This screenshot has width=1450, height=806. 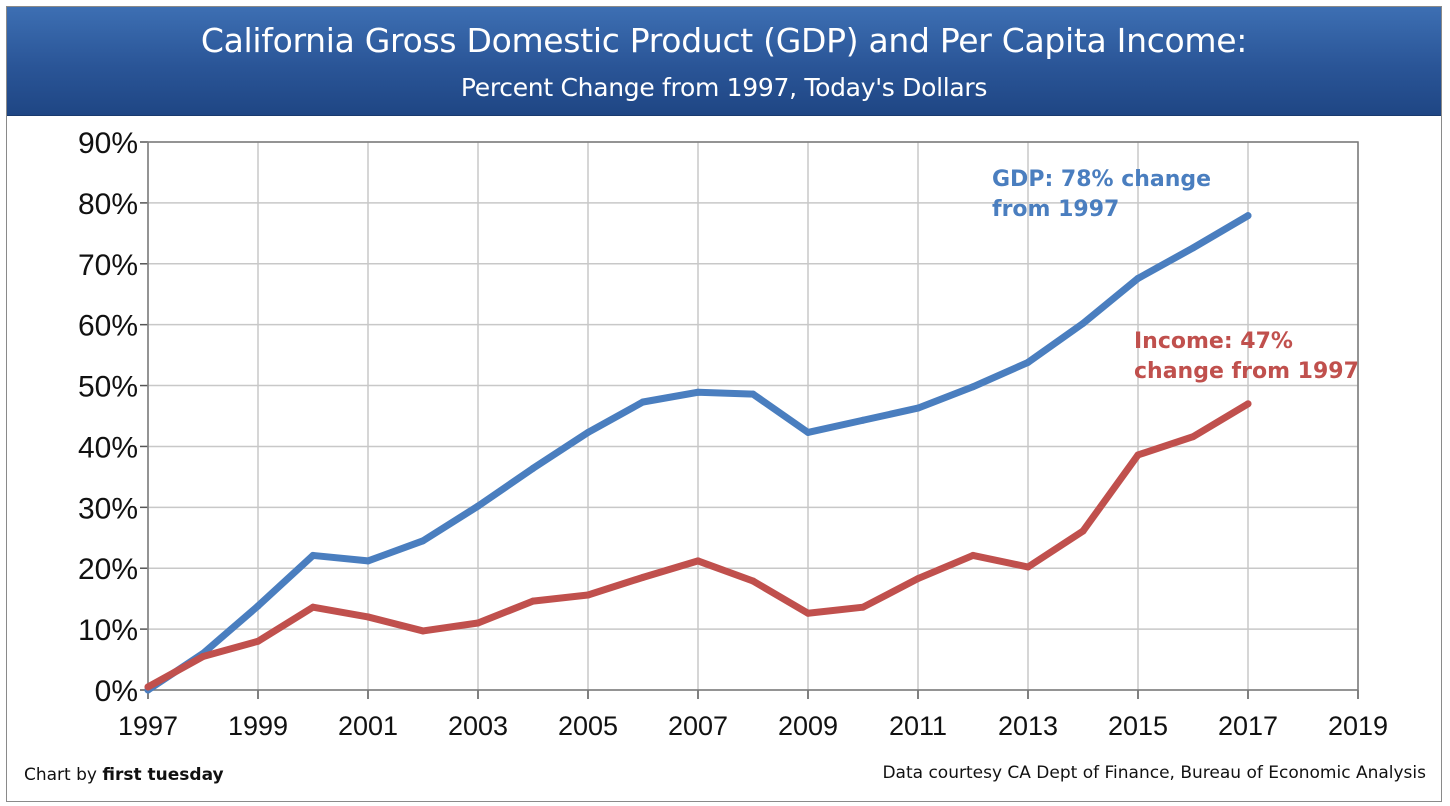 What do you see at coordinates (63, 775) in the screenshot?
I see `credit-prefix: Chart by` at bounding box center [63, 775].